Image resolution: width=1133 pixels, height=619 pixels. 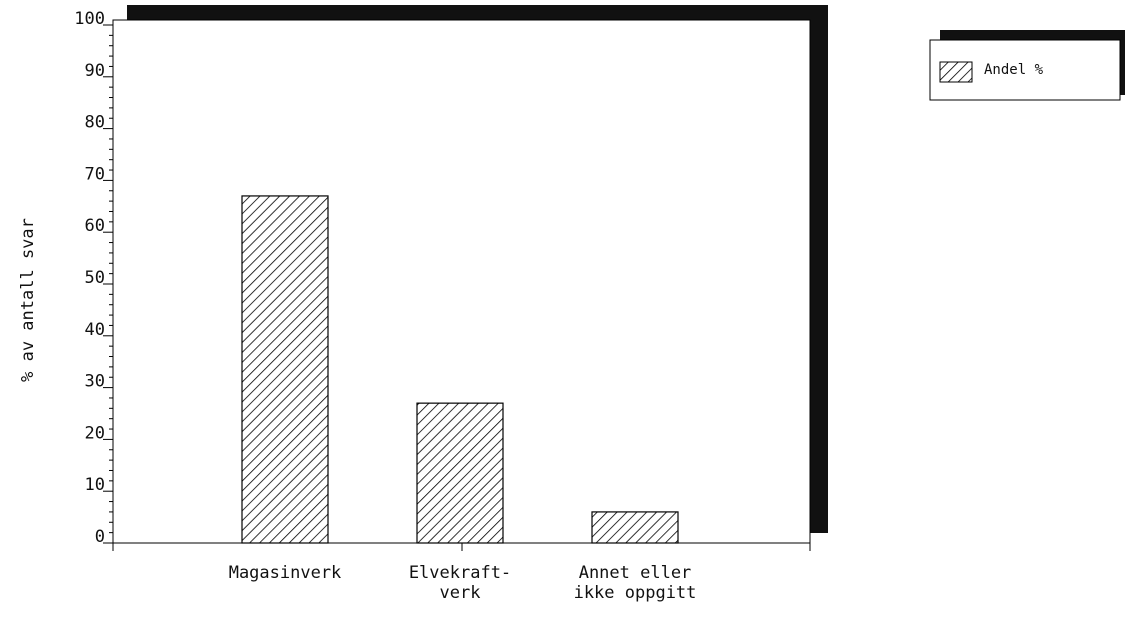 What do you see at coordinates (285, 573) in the screenshot?
I see `x-tick-label: Magasinverk` at bounding box center [285, 573].